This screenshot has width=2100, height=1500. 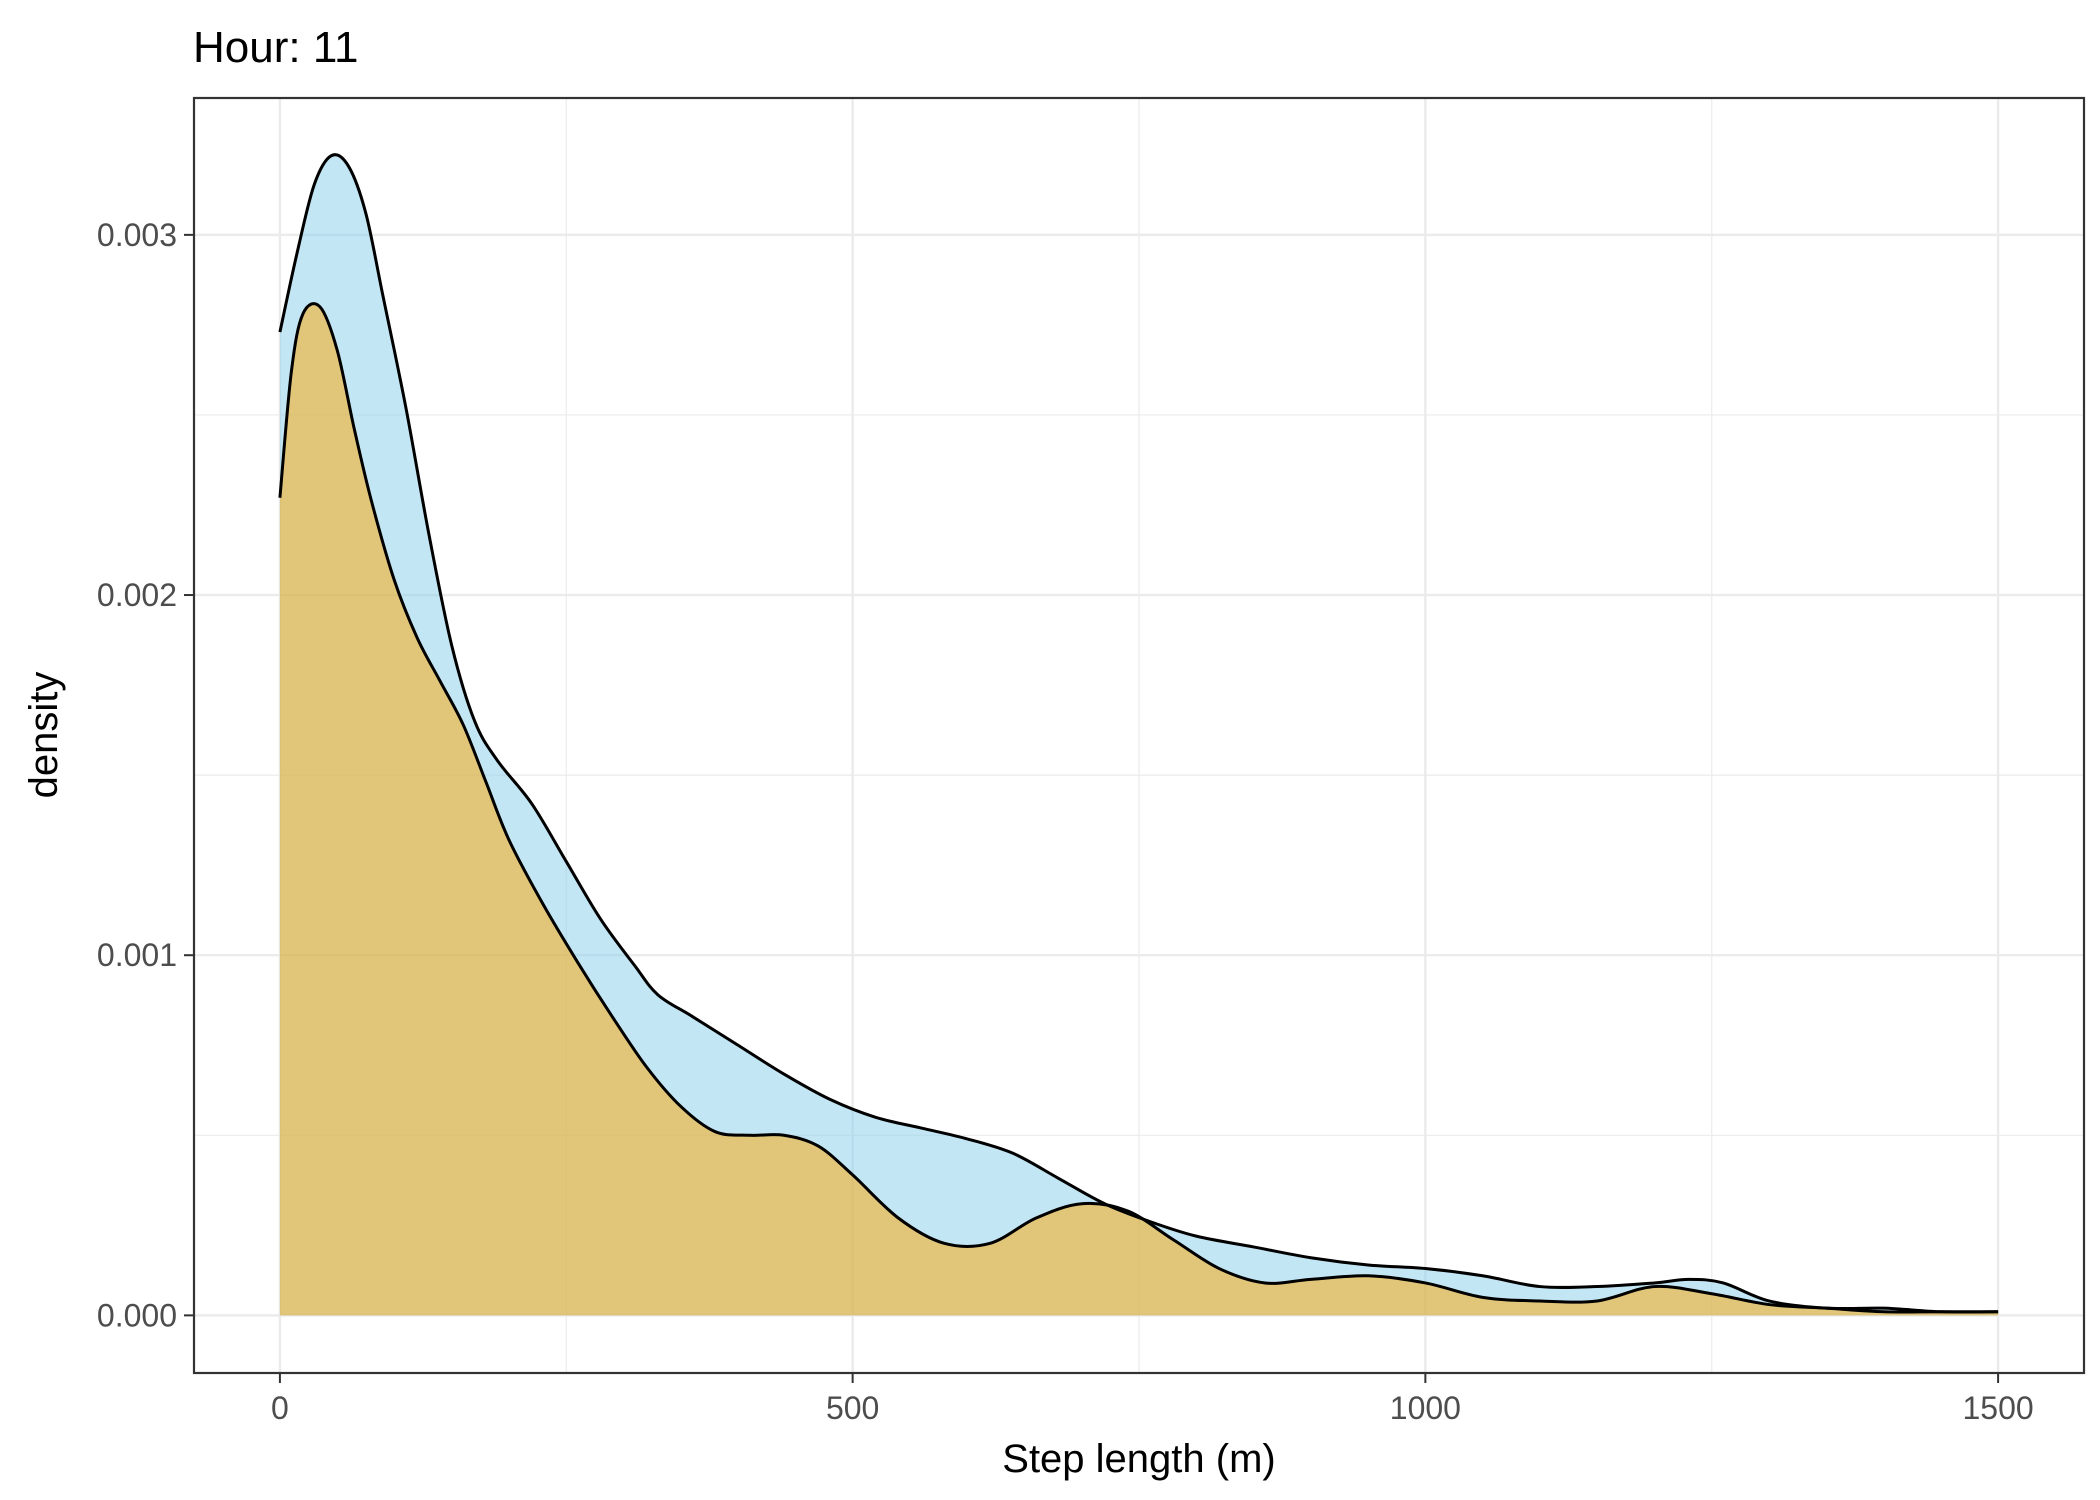 What do you see at coordinates (1425, 1408) in the screenshot?
I see `x-tick-label: 1000` at bounding box center [1425, 1408].